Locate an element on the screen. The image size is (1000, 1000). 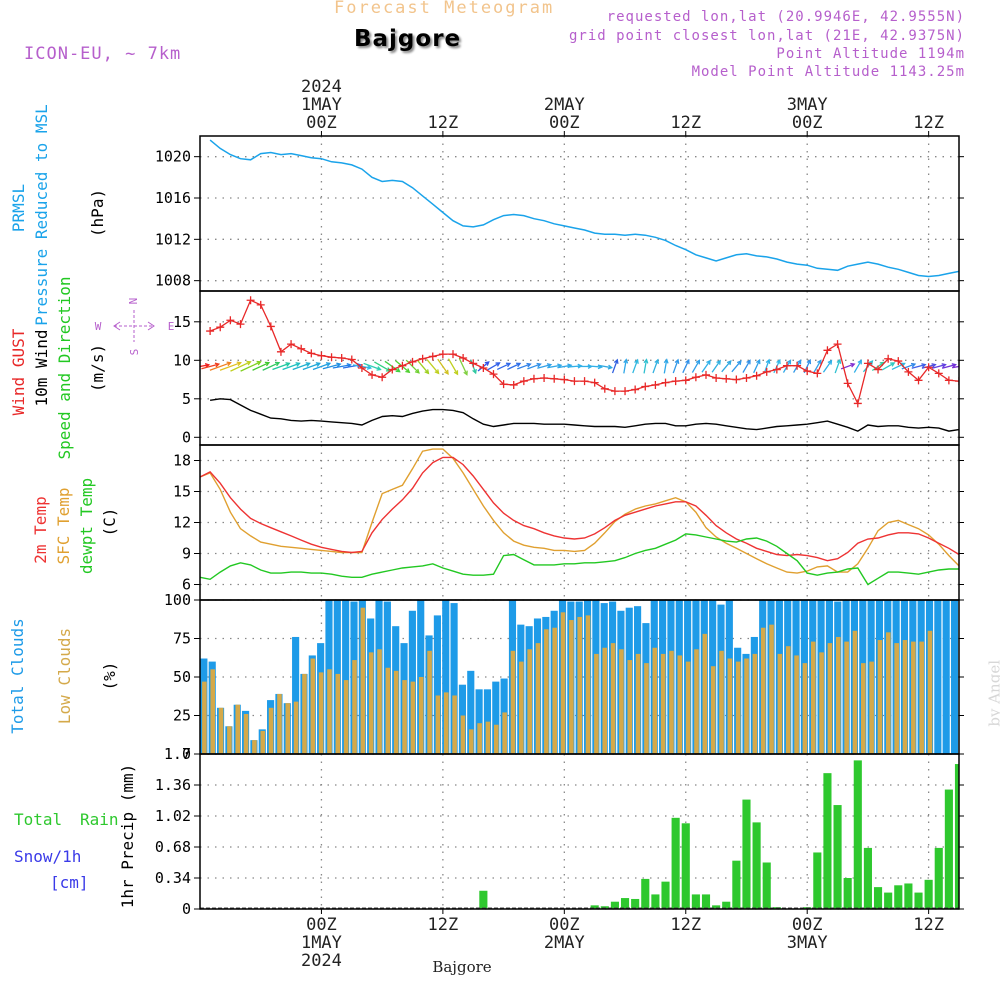
time-bottom-label: 12Z is located at coordinates (443, 925).